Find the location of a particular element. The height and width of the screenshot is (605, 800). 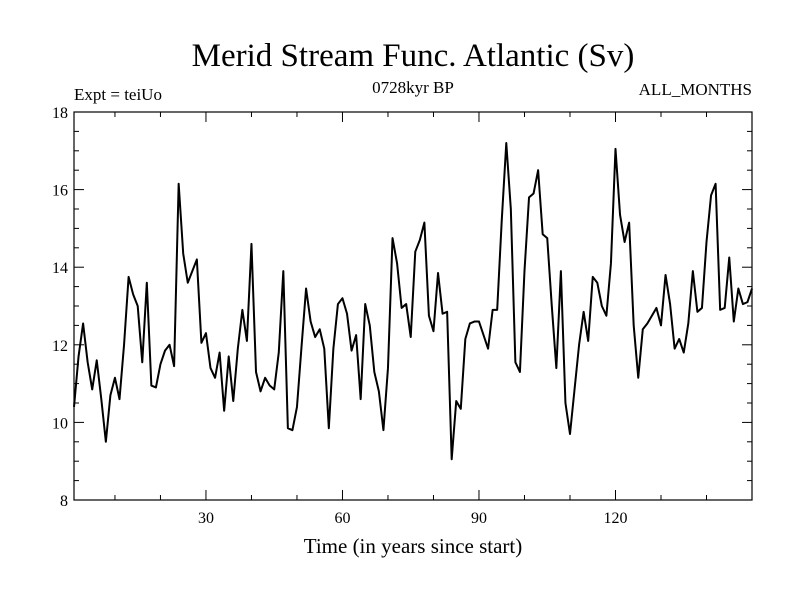

chart-title: Merid Stream Func. Atlantic (Sv) is located at coordinates (413, 56).